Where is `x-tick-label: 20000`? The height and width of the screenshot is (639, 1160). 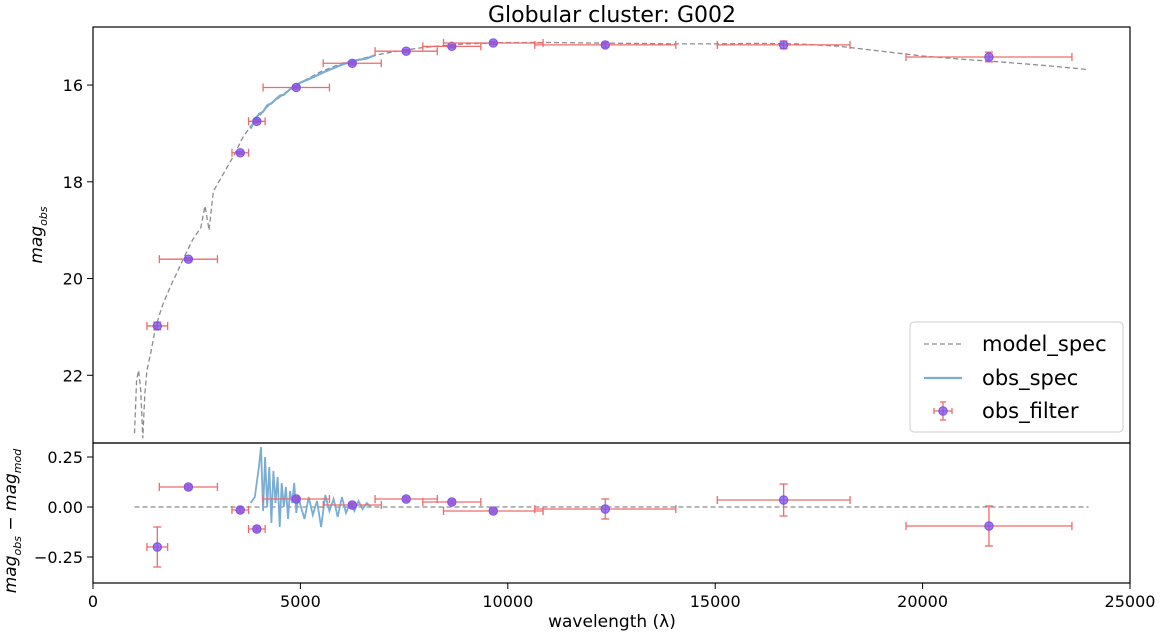
x-tick-label: 20000 is located at coordinates (922, 601).